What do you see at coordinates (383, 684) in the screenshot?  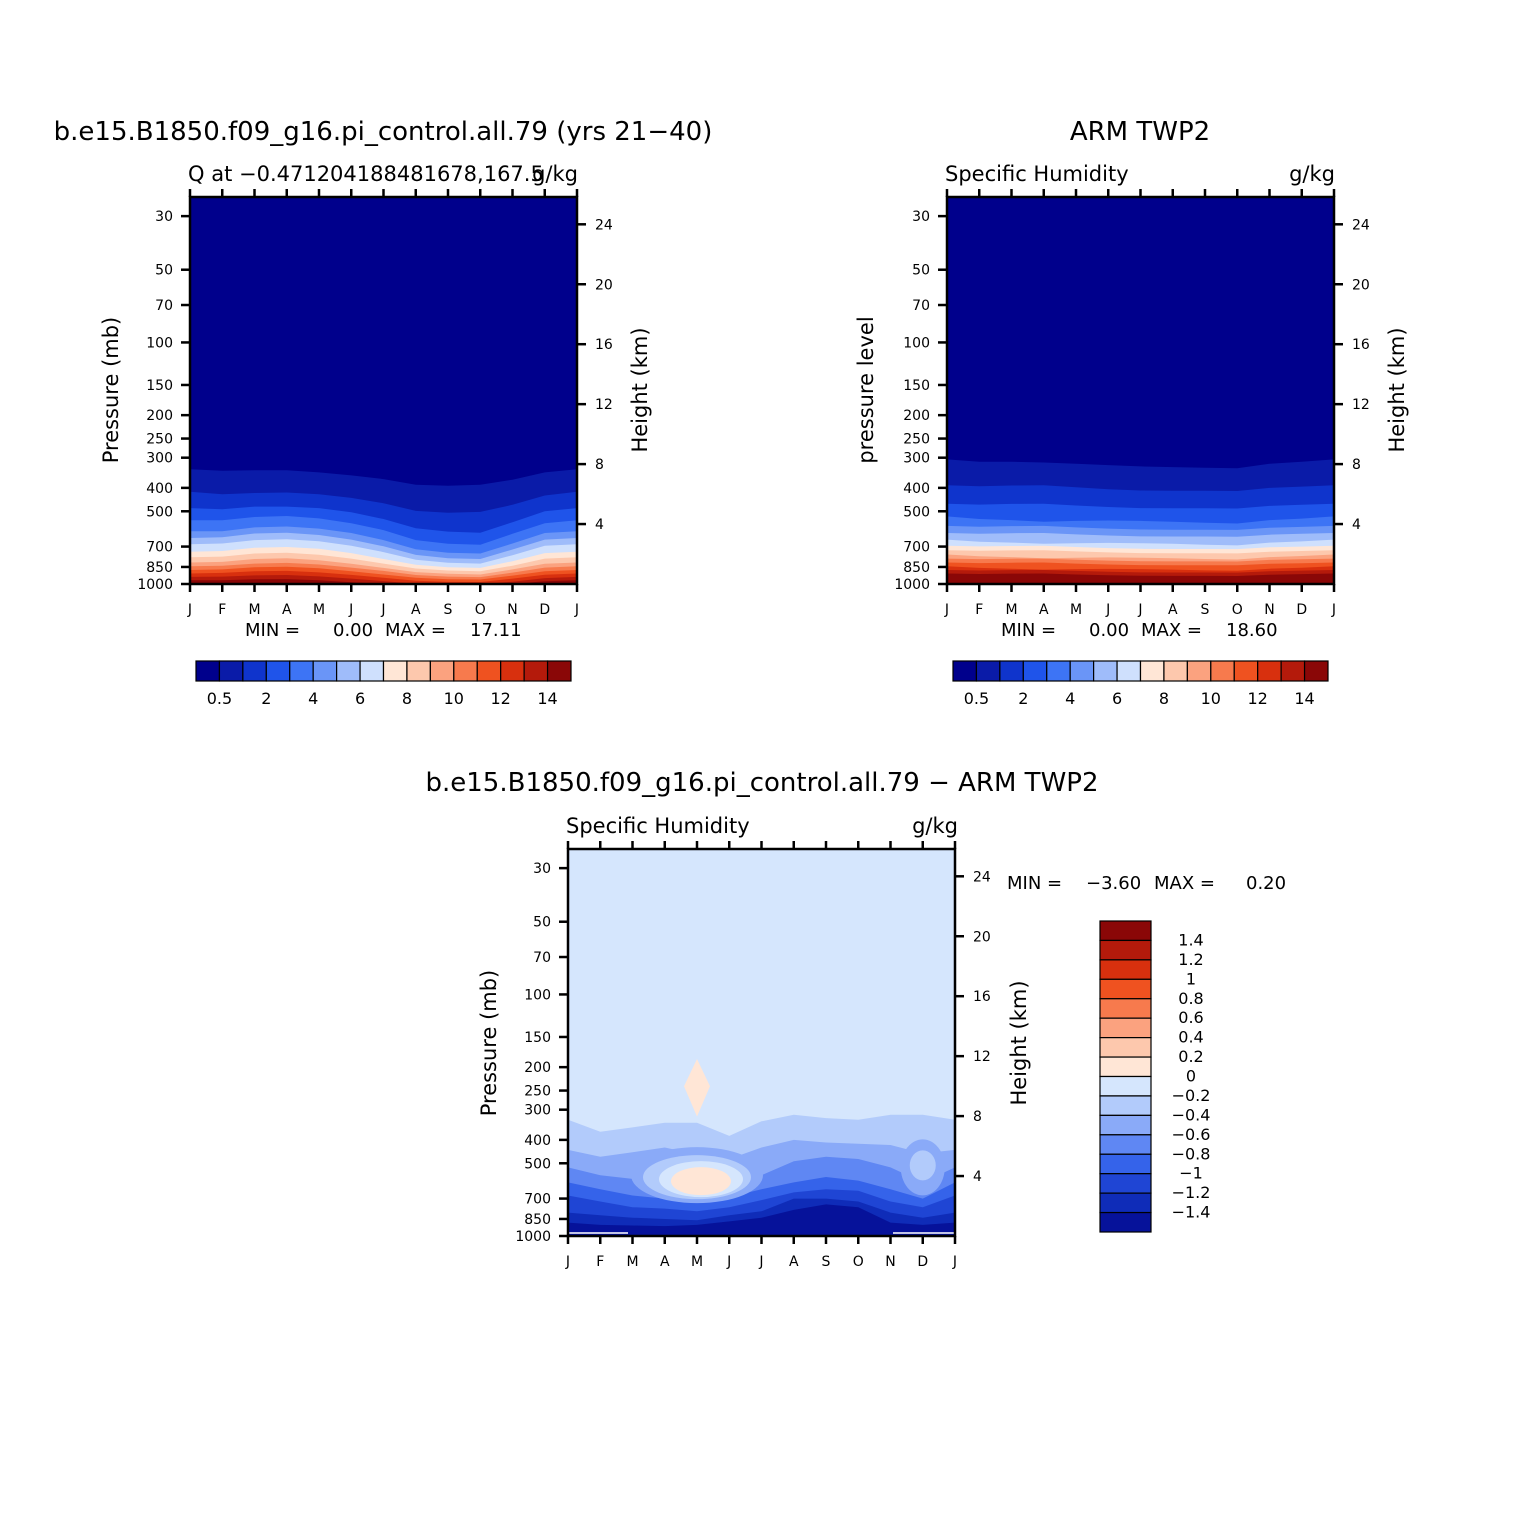 I see `panel-model-colorbar: 0.5 2 4 6 8 10 12 14` at bounding box center [383, 684].